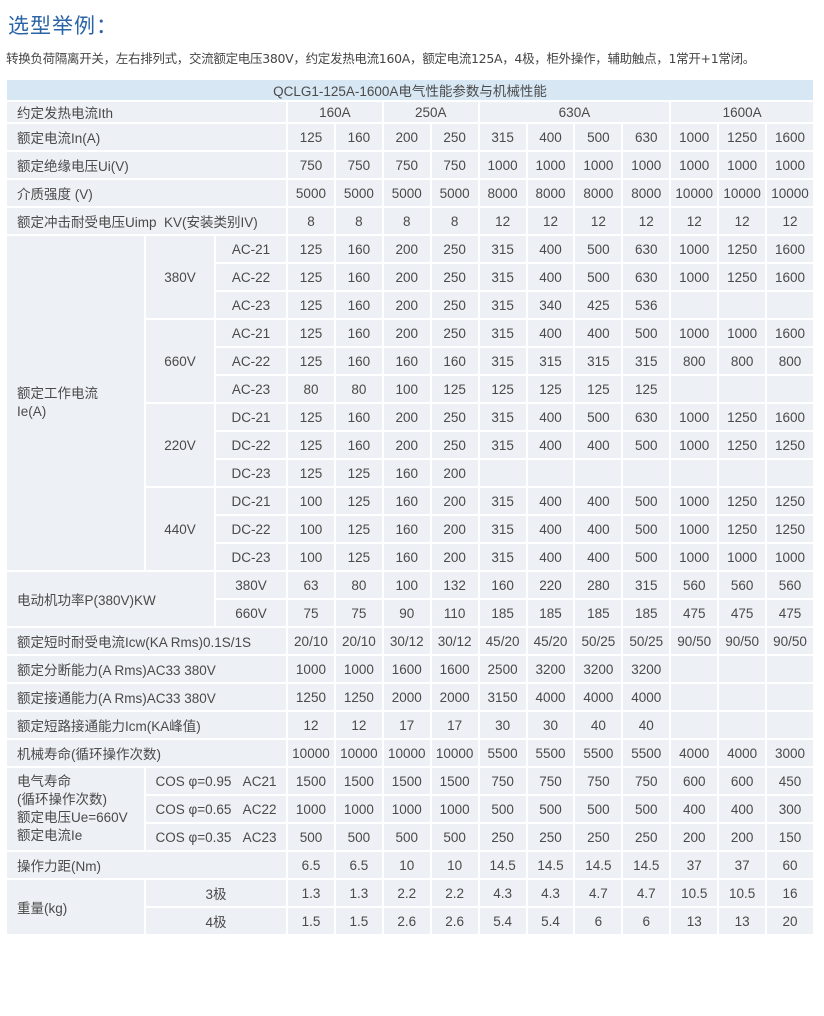 The width and height of the screenshot is (824, 1016). What do you see at coordinates (146, 221) in the screenshot?
I see `row-label: 额定冲击耐受电压Uimp KV(安装类别IV)` at bounding box center [146, 221].